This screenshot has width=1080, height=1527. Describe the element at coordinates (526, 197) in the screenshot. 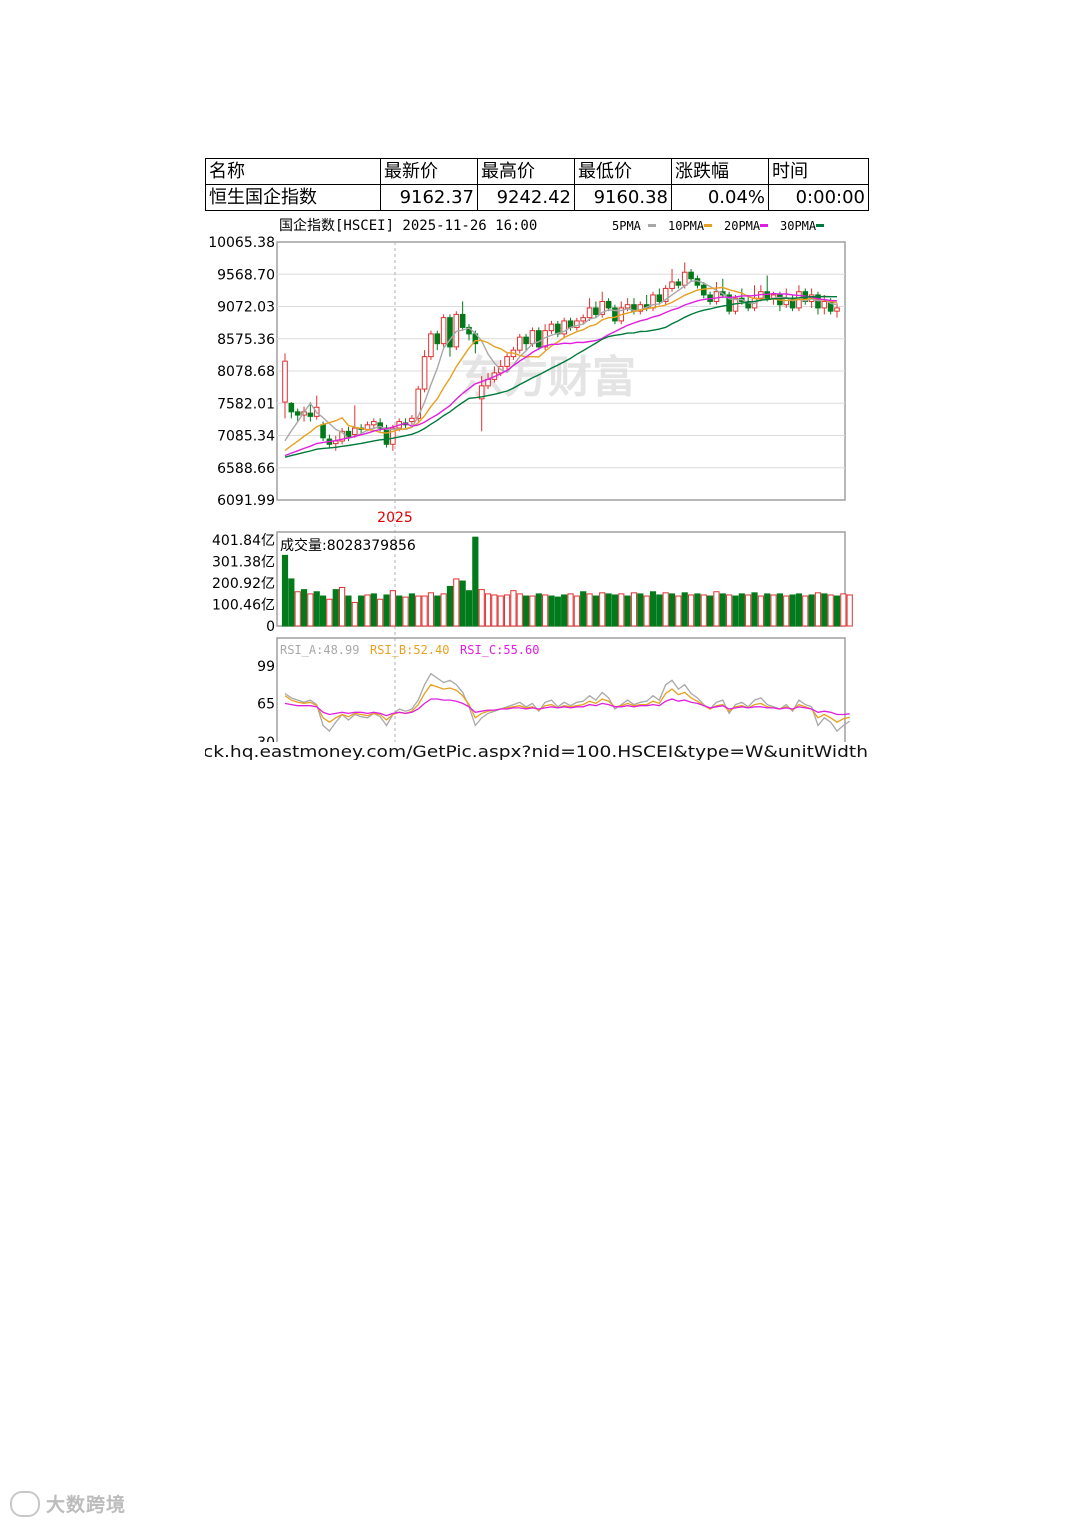

I see `cell-high: 9242.42` at that location.